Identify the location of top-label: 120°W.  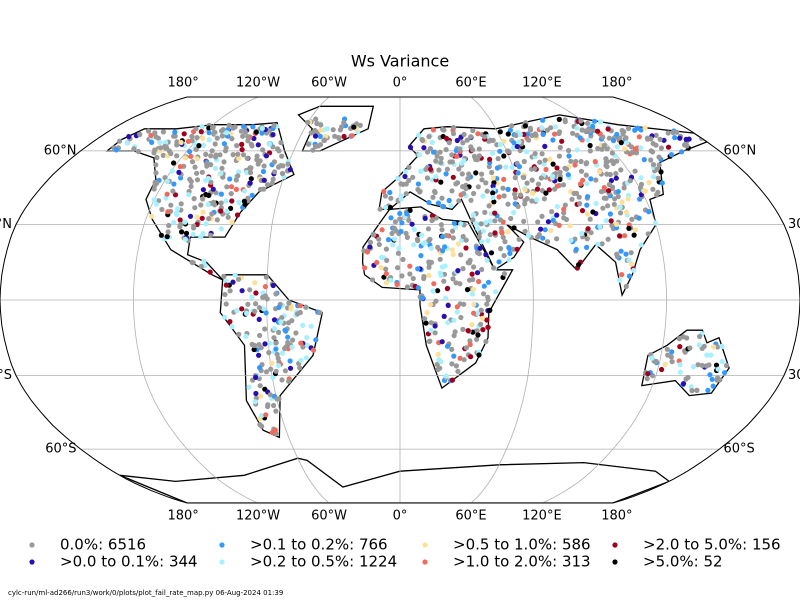
(258, 83).